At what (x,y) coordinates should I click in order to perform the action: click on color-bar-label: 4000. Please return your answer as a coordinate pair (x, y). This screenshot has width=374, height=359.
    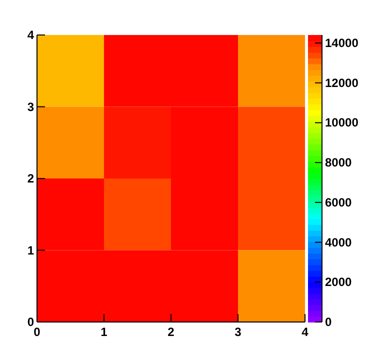
    Looking at the image, I should click on (338, 242).